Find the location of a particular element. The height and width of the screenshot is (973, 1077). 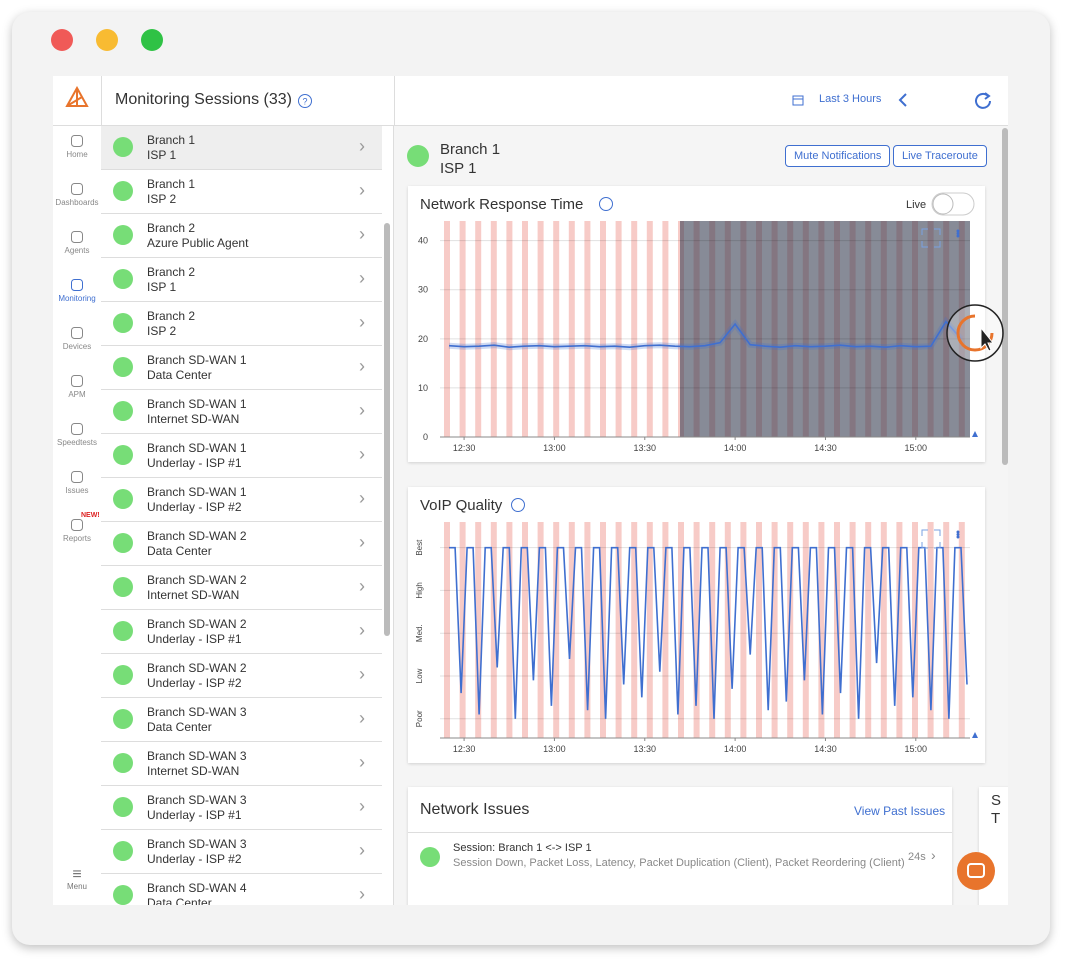

time-range: Last 3 Hours is located at coordinates (850, 99).